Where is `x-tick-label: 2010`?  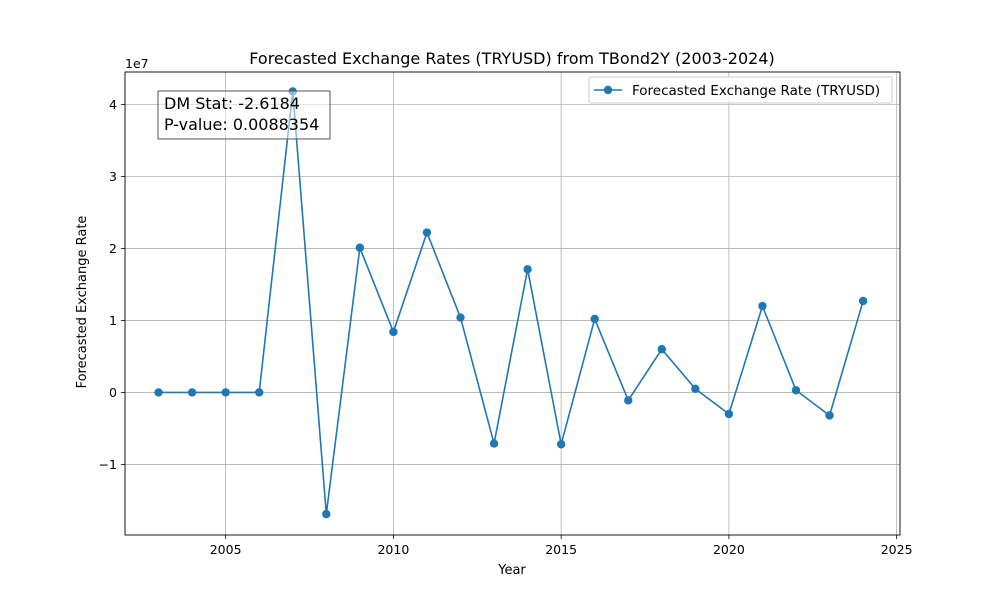
x-tick-label: 2010 is located at coordinates (393, 549).